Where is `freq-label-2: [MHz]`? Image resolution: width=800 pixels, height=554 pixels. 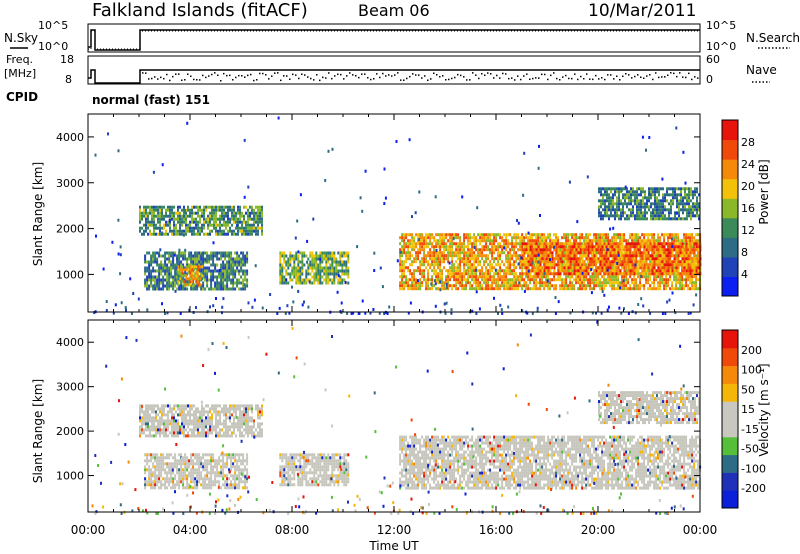 freq-label-2: [MHz] is located at coordinates (20, 73).